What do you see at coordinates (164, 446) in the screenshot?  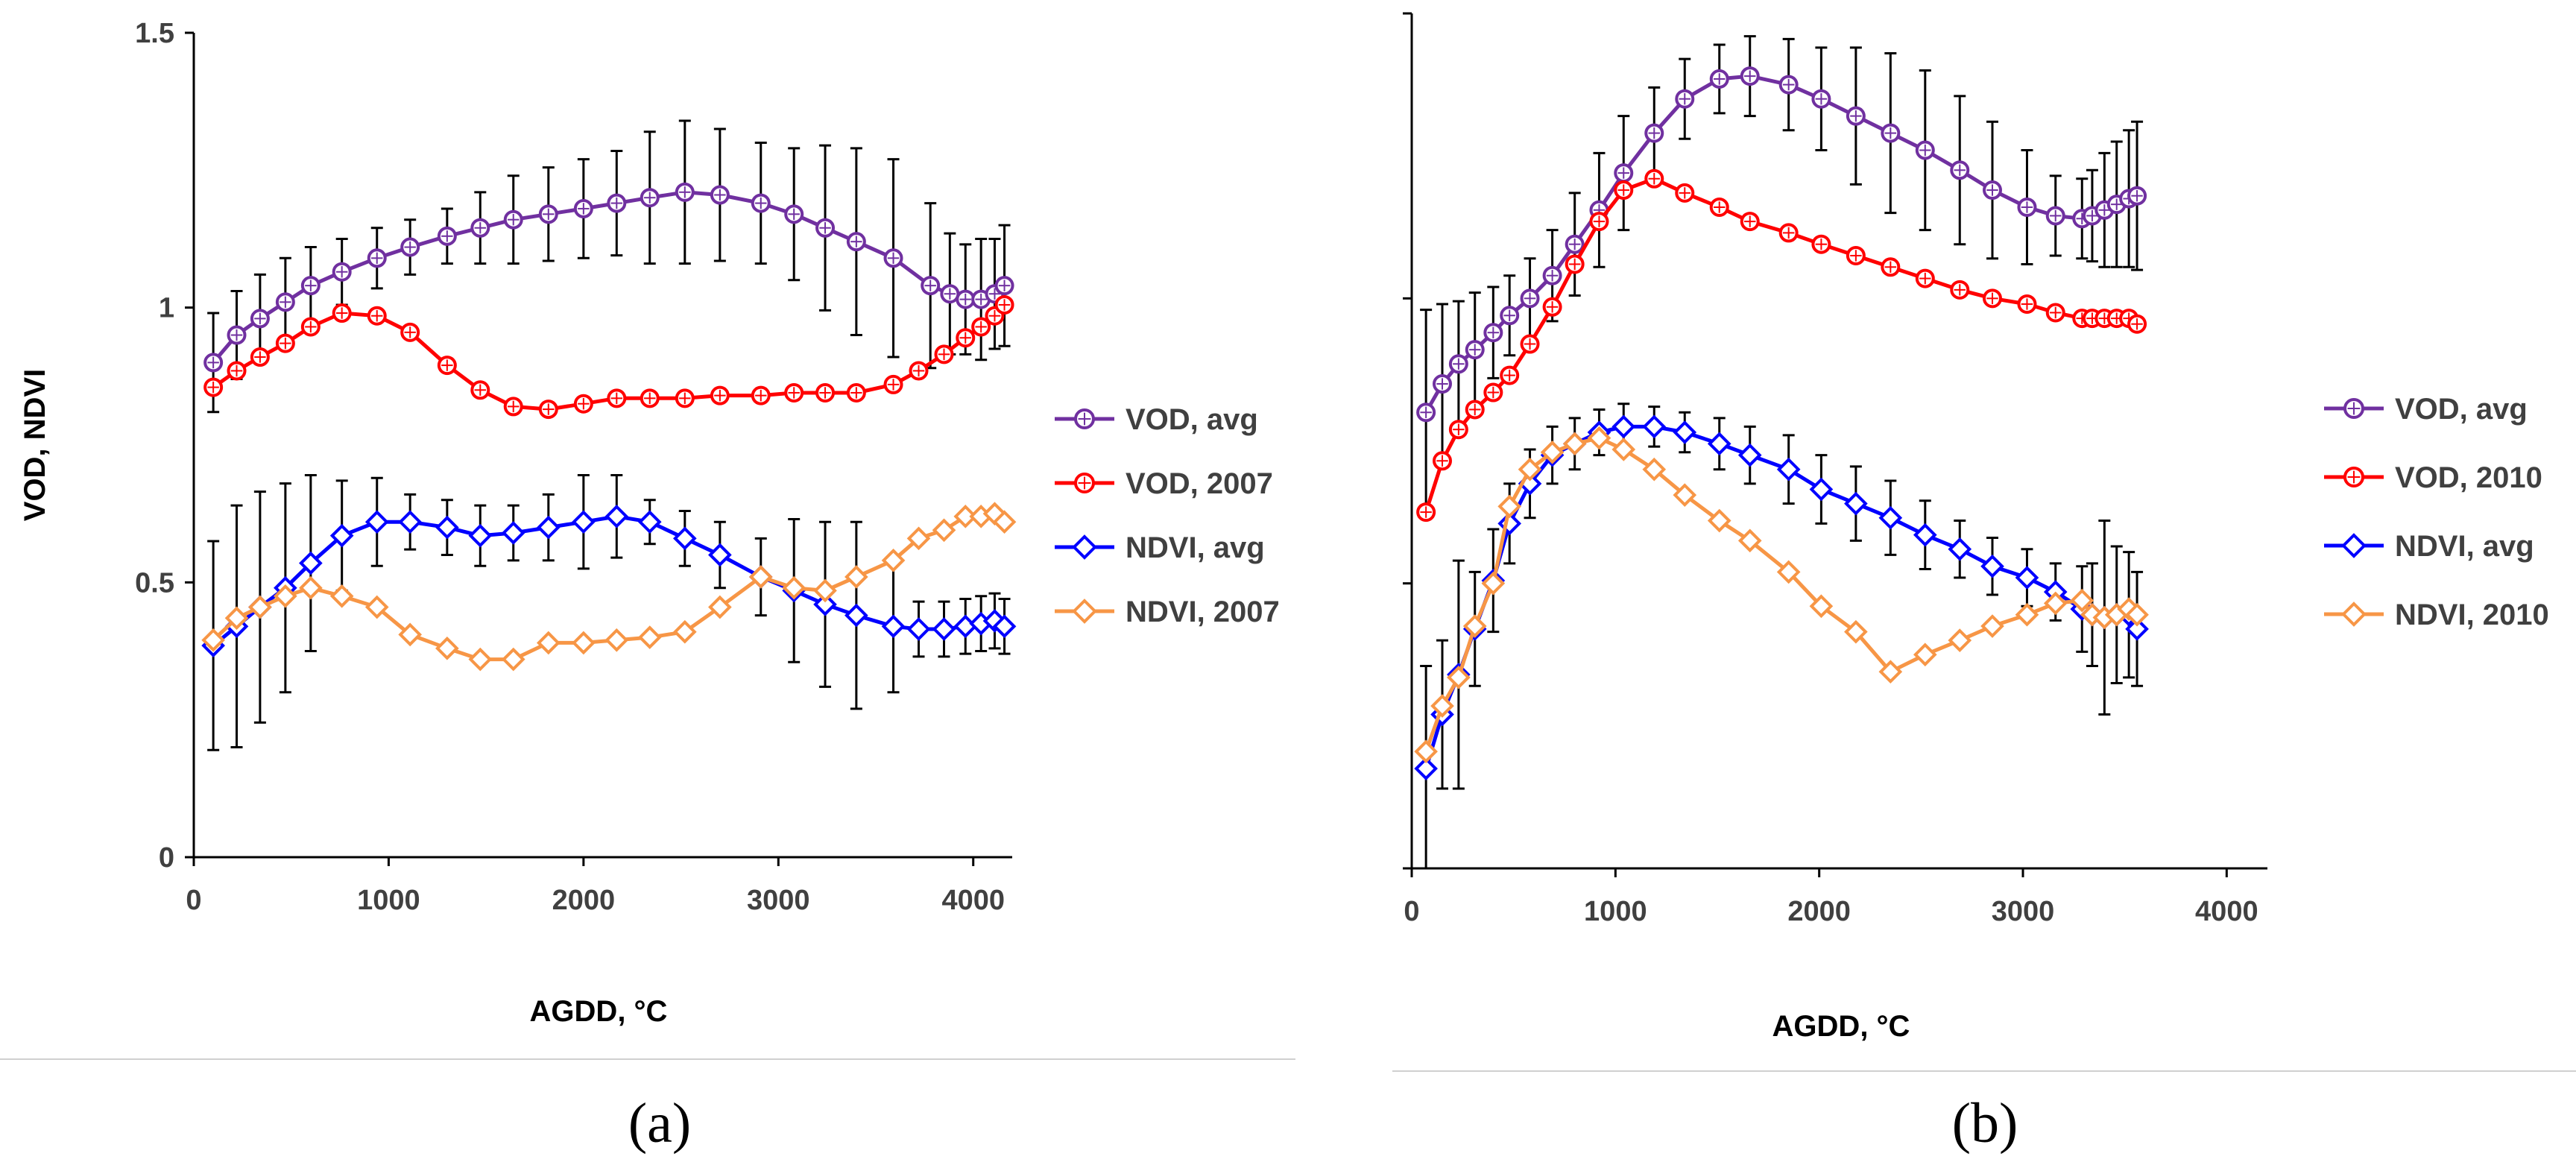 I see `y-ticks: 0 0.5 1 1.5` at bounding box center [164, 446].